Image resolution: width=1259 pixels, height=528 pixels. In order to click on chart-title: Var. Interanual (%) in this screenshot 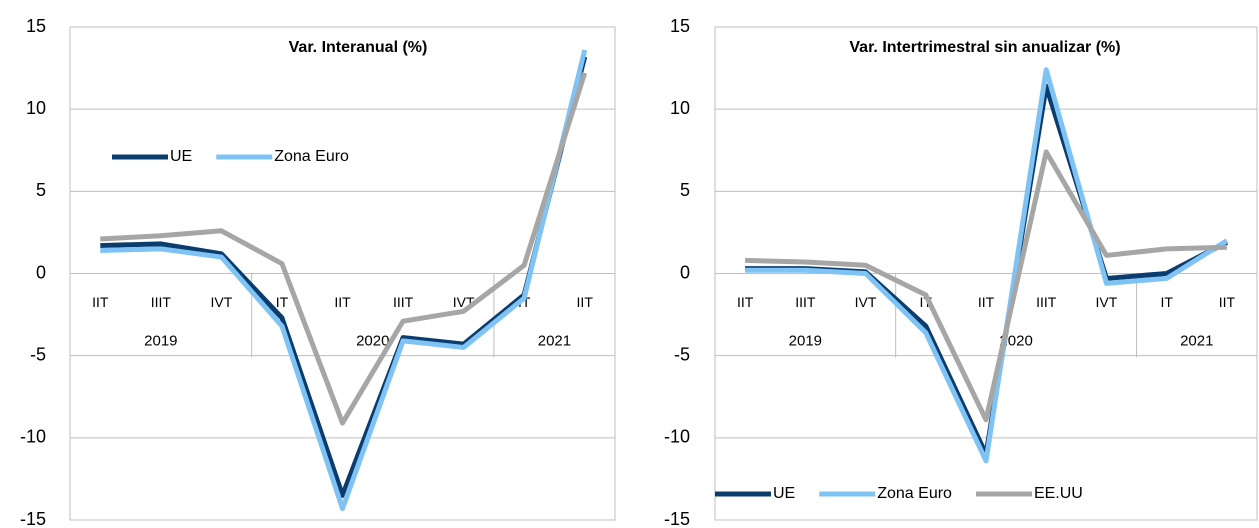, I will do `click(358, 47)`.